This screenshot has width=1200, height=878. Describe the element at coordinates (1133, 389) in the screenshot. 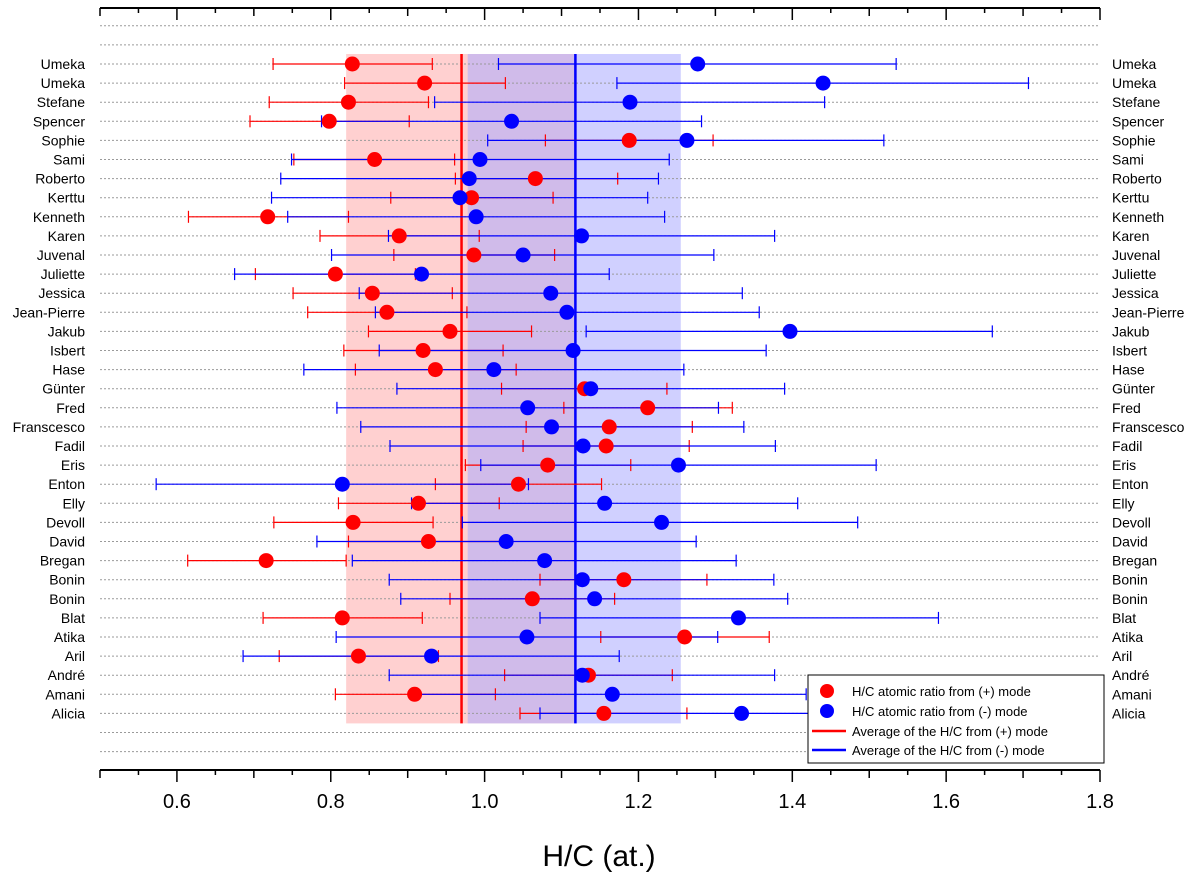

I see `row-label-right: Günter` at that location.